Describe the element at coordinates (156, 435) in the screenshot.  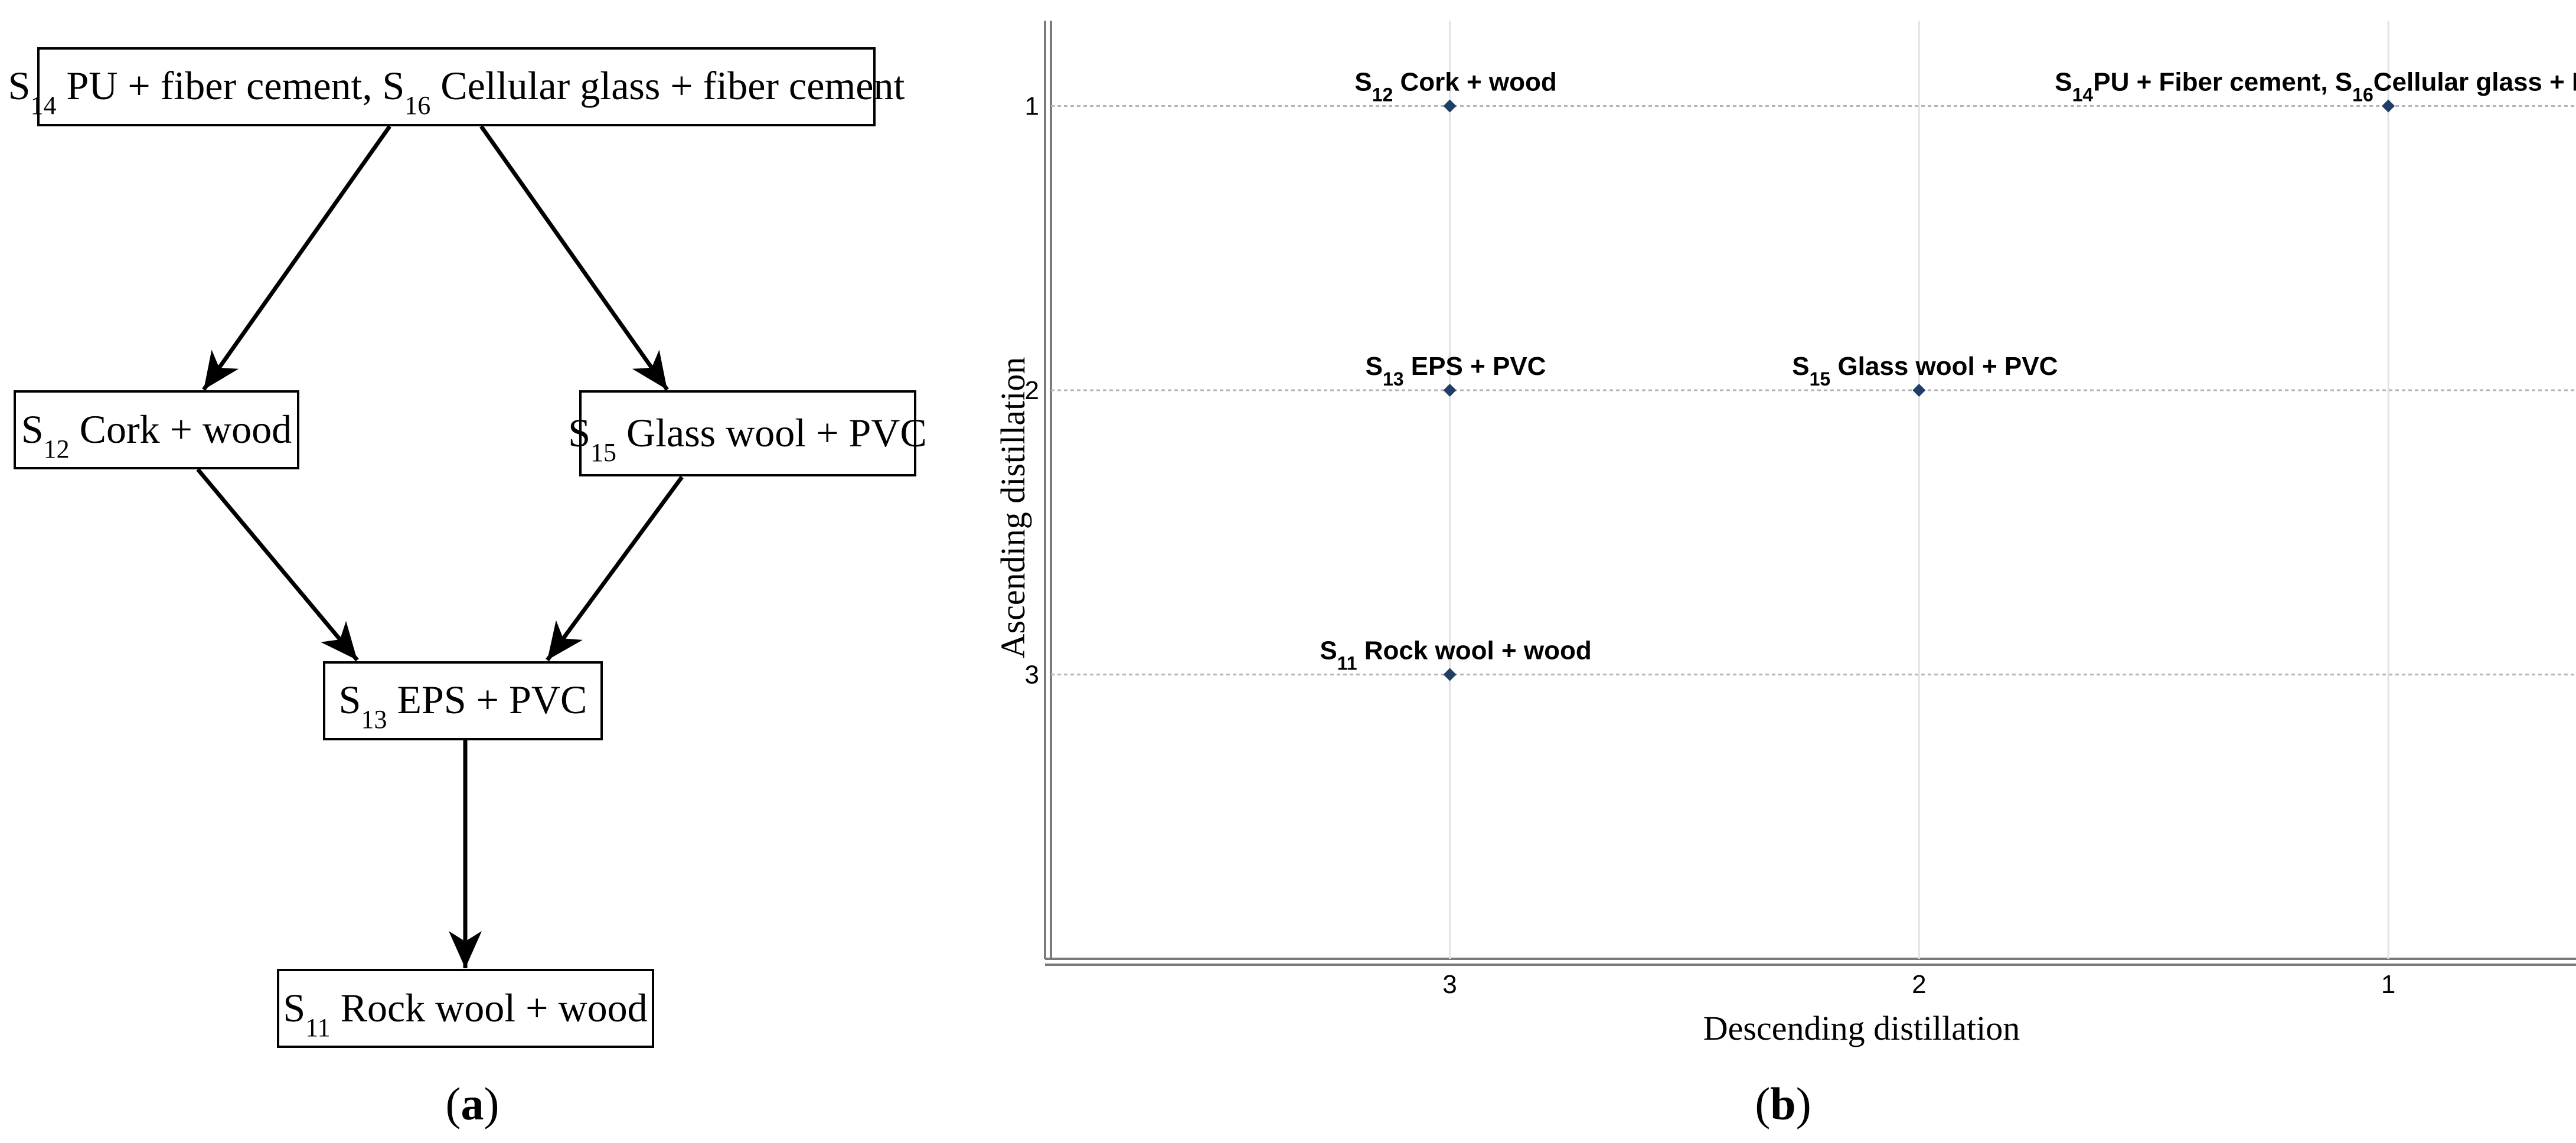
I see `node-left-label: S12 Cork + wood` at that location.